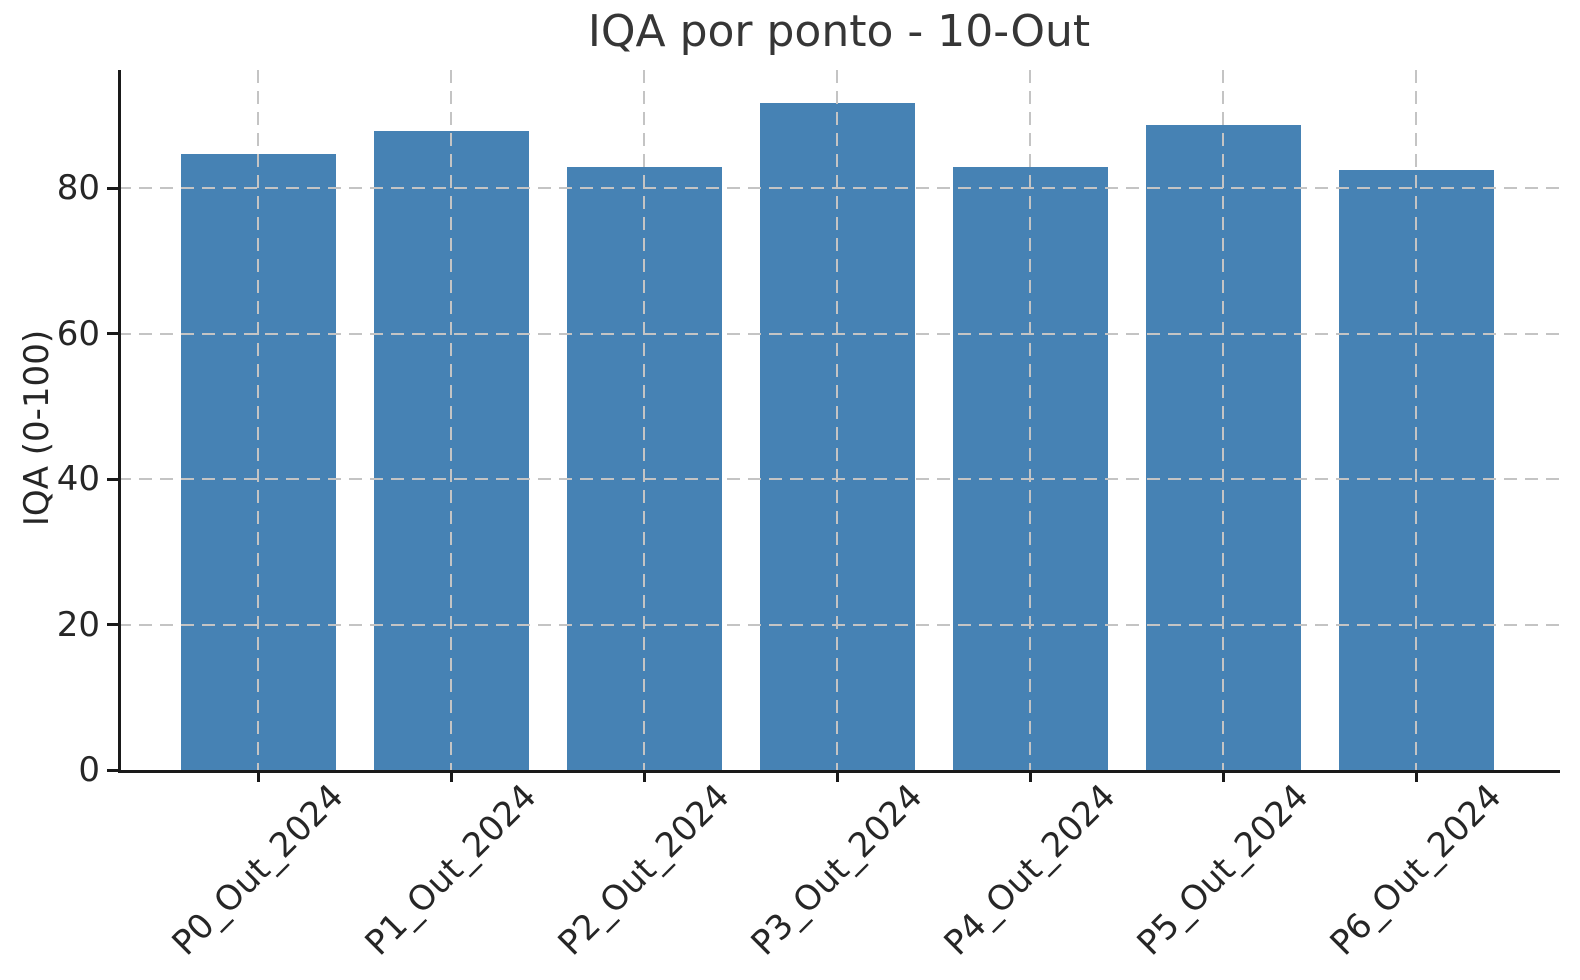 The image size is (1580, 980). What do you see at coordinates (78, 479) in the screenshot?
I see `y-tick-label: 40` at bounding box center [78, 479].